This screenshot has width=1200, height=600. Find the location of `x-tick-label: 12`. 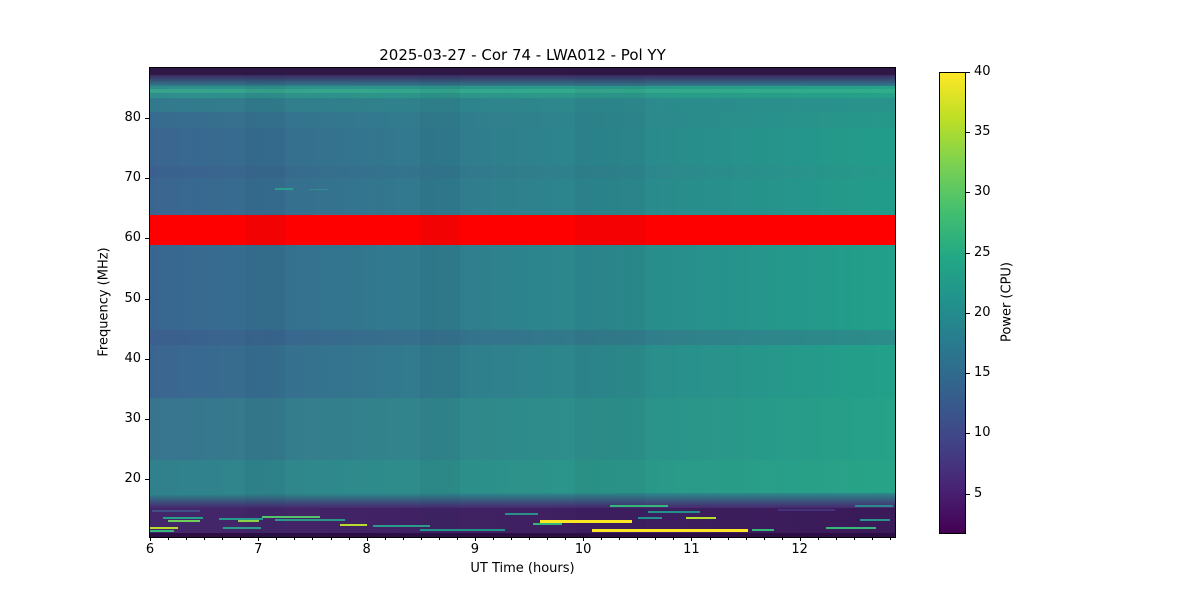

x-tick-label: 12 is located at coordinates (799, 549).